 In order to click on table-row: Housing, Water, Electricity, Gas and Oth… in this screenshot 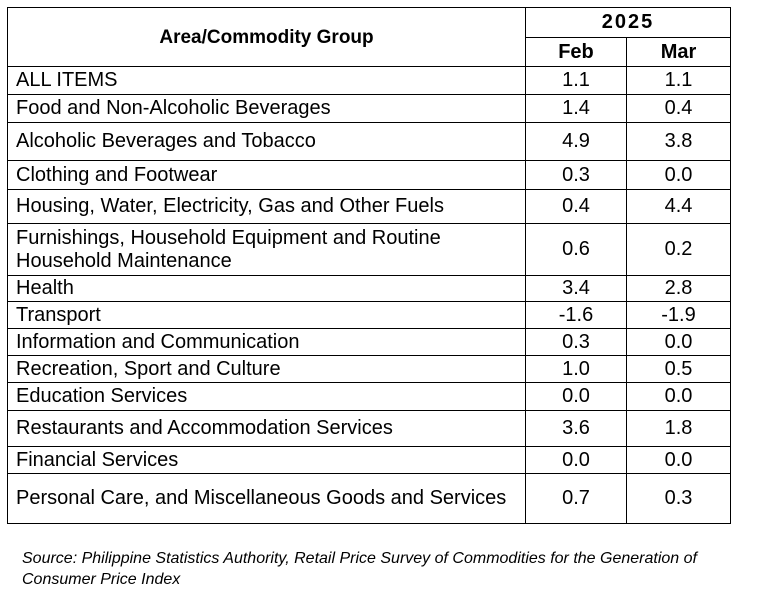, I will do `click(369, 206)`.